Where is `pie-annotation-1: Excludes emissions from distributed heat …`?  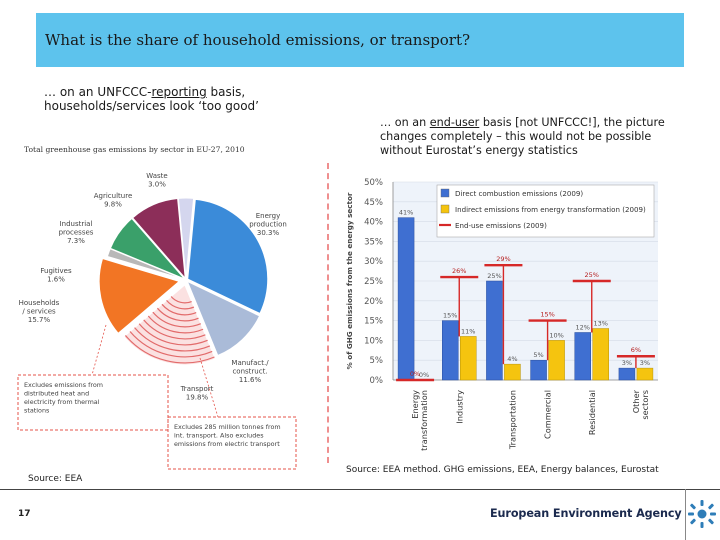 pie-annotation-1: Excludes emissions from distributed heat … is located at coordinates (63, 398).